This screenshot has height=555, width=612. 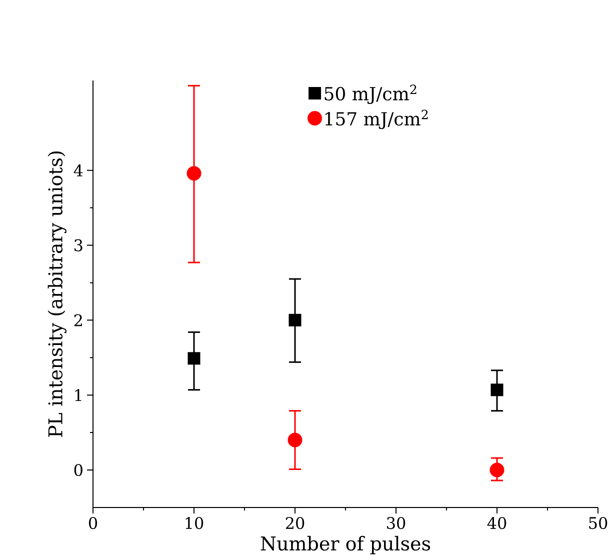 What do you see at coordinates (396, 523) in the screenshot?
I see `x-tick-label: 30` at bounding box center [396, 523].